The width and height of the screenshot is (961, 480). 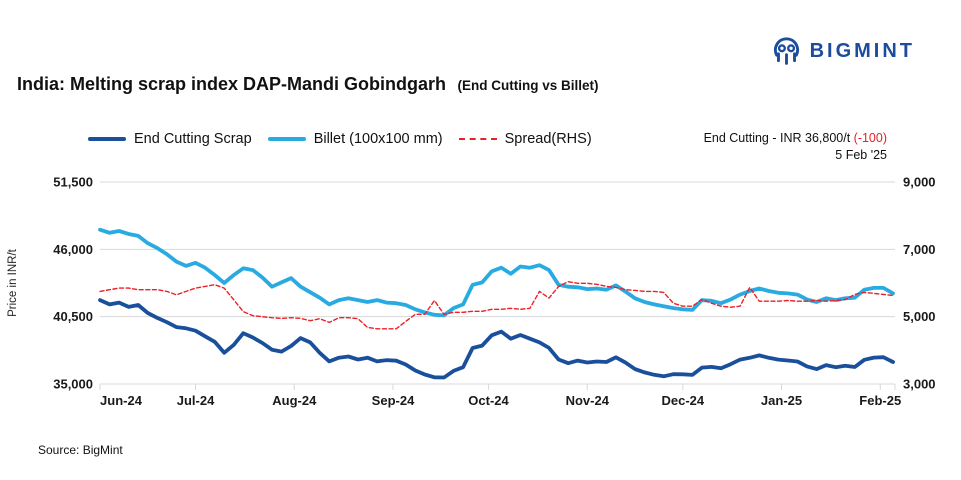 I want to click on latest-price-date: 5 Feb '25, so click(x=861, y=155).